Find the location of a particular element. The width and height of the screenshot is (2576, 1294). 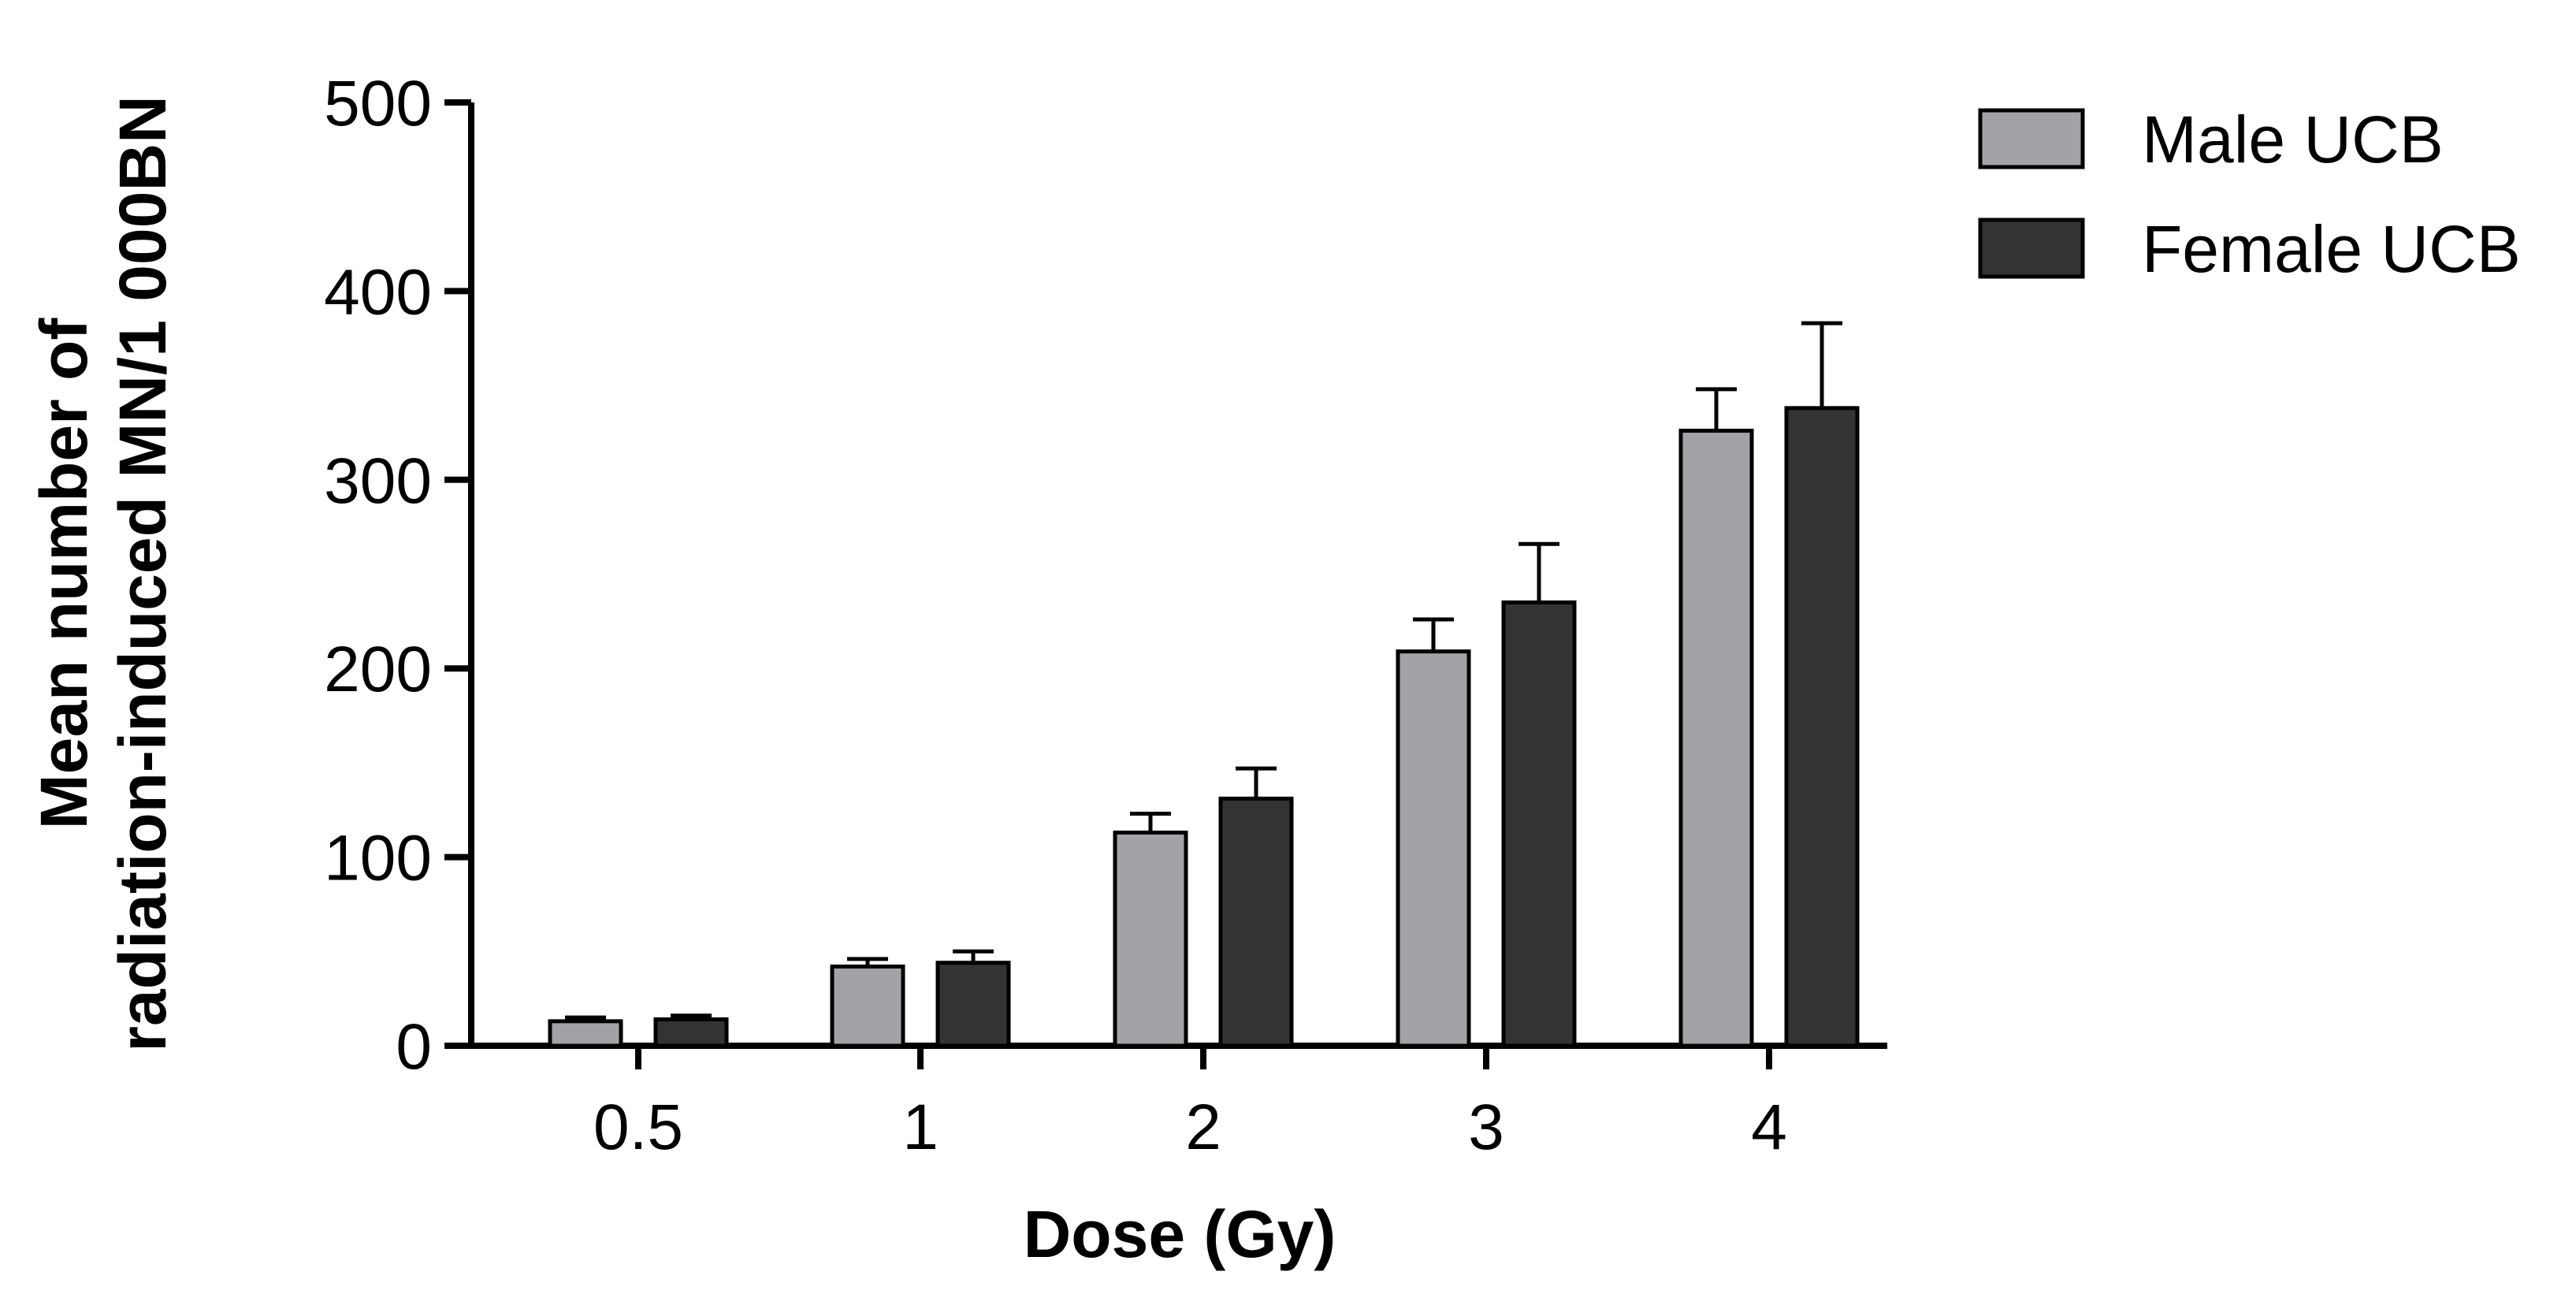

y-tick-label: 400 is located at coordinates (378, 292).